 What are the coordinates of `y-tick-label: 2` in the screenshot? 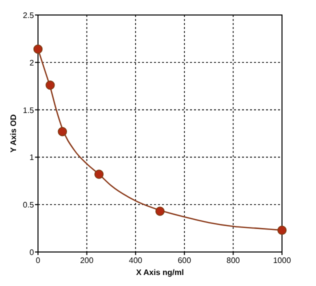 It's located at (32, 63).